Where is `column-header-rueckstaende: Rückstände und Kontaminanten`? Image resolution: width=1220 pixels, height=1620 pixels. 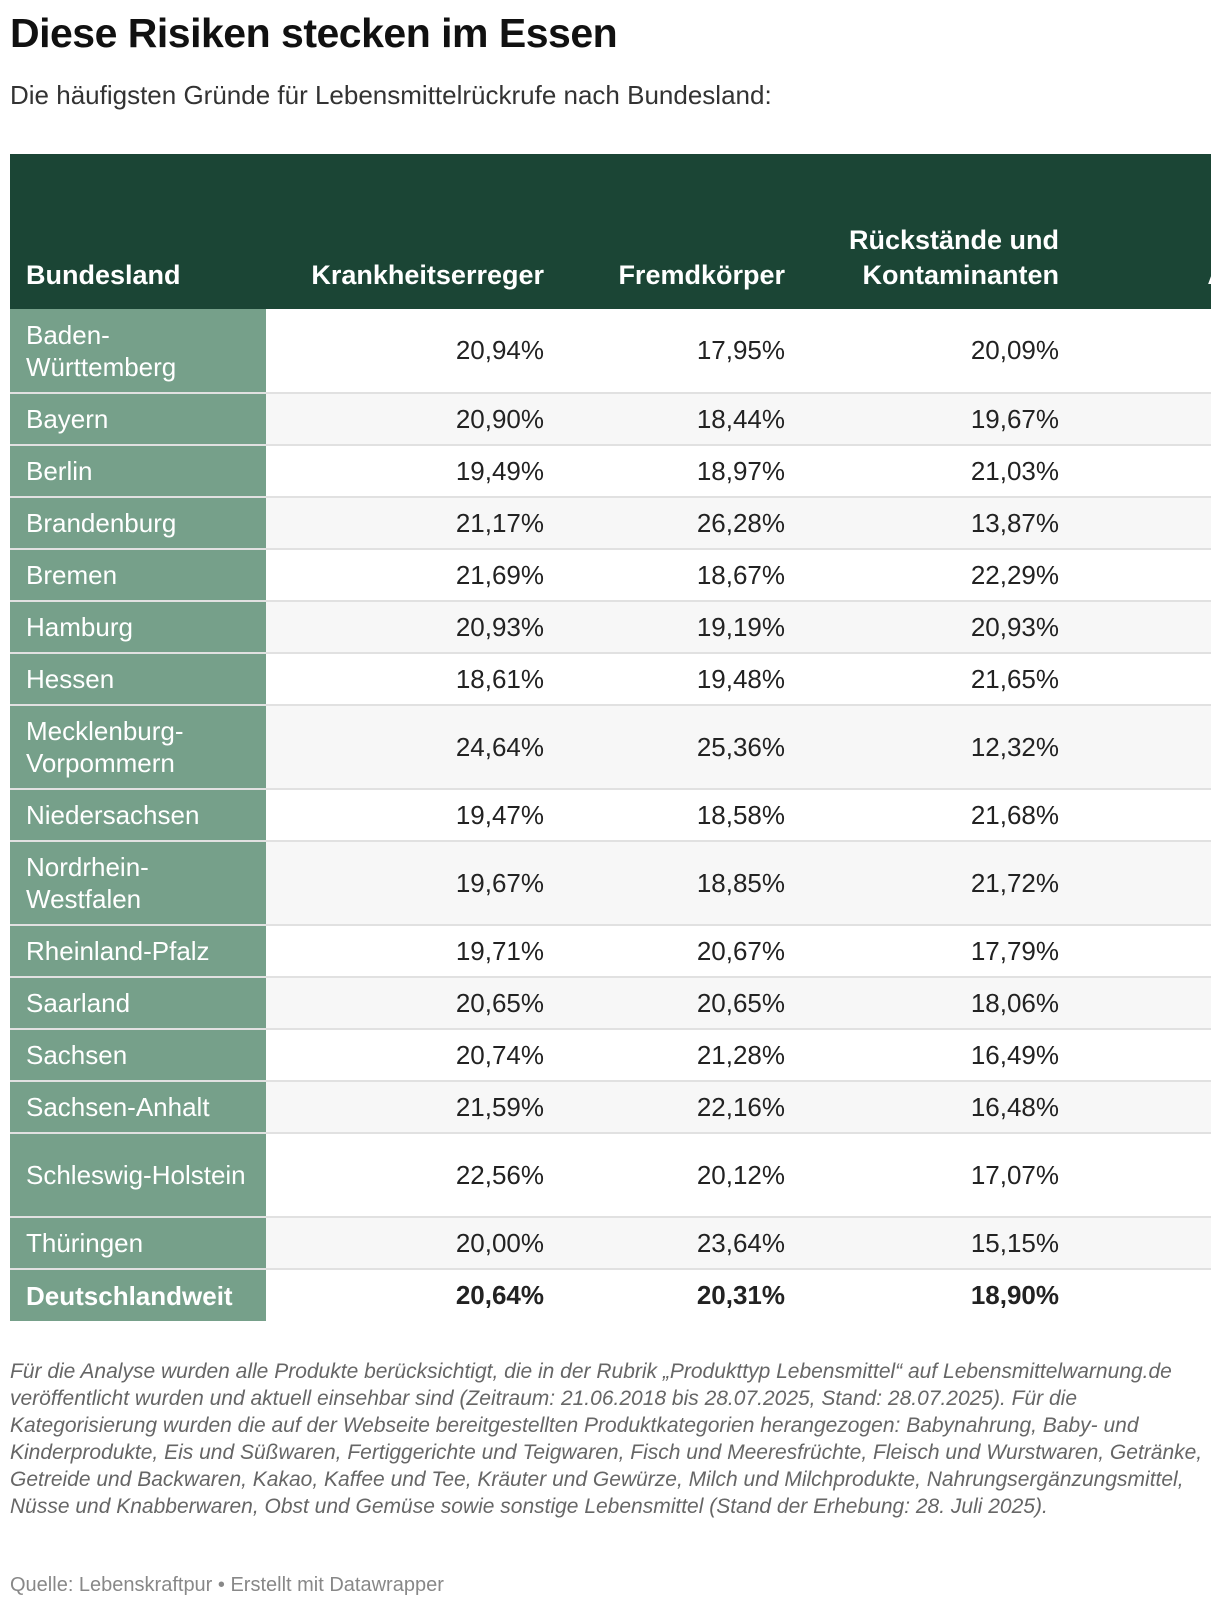
column-header-rueckstaende: Rückstände und Kontaminanten is located at coordinates (938, 231).